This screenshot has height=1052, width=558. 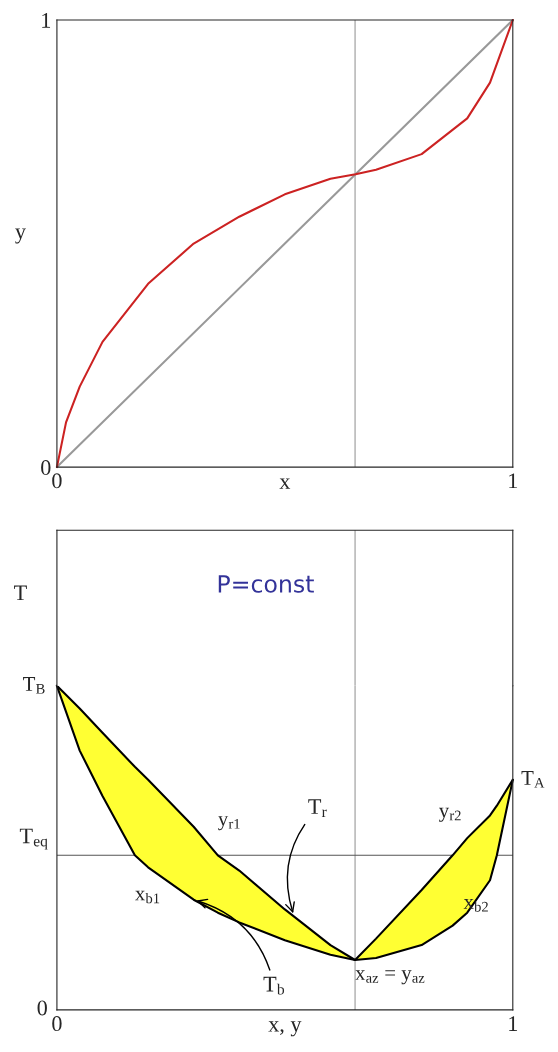 I want to click on annotation: x$_{b2}$, so click(x=475, y=905).